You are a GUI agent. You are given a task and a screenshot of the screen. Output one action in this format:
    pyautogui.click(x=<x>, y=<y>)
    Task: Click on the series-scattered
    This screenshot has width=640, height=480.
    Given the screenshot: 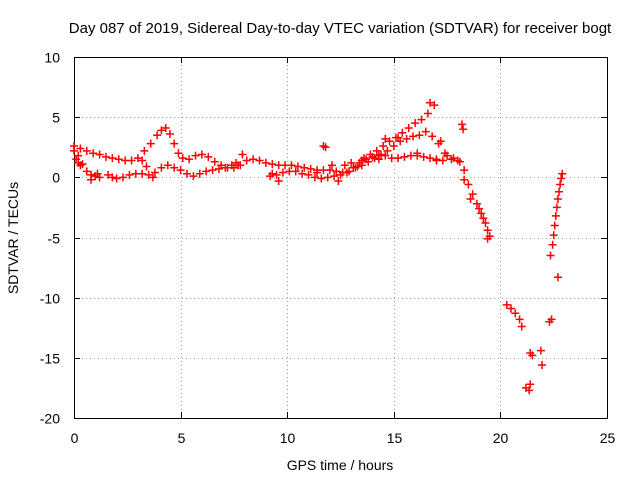 What is the action you would take?
    pyautogui.click(x=257, y=159)
    